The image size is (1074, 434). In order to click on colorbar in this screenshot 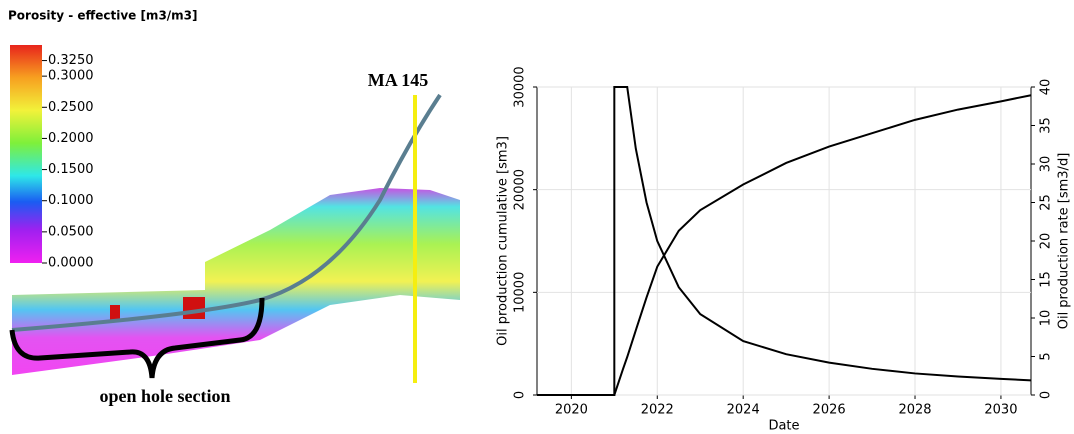, I will do `click(26, 154)`.